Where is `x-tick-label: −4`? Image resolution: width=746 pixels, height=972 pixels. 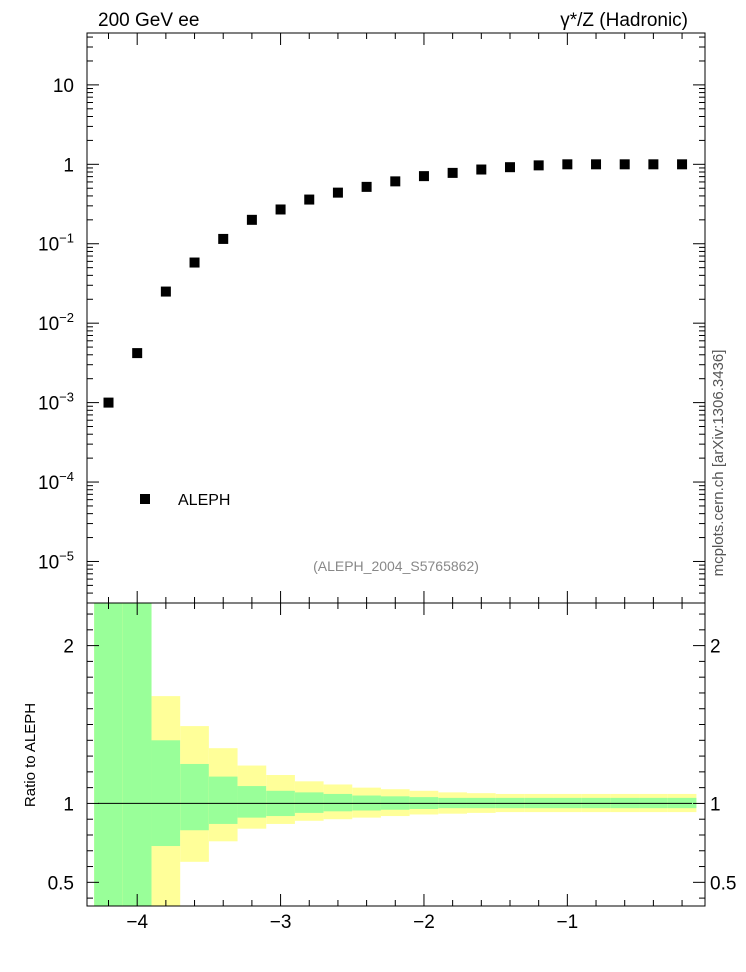 x-tick-label: −4 is located at coordinates (137, 922).